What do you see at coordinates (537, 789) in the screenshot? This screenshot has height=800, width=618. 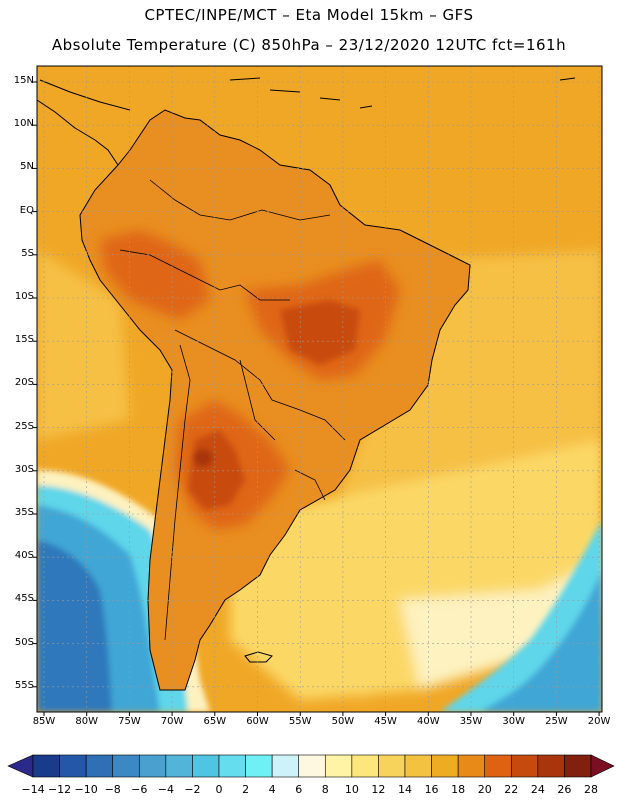 I see `colorbar-label: 24` at bounding box center [537, 789].